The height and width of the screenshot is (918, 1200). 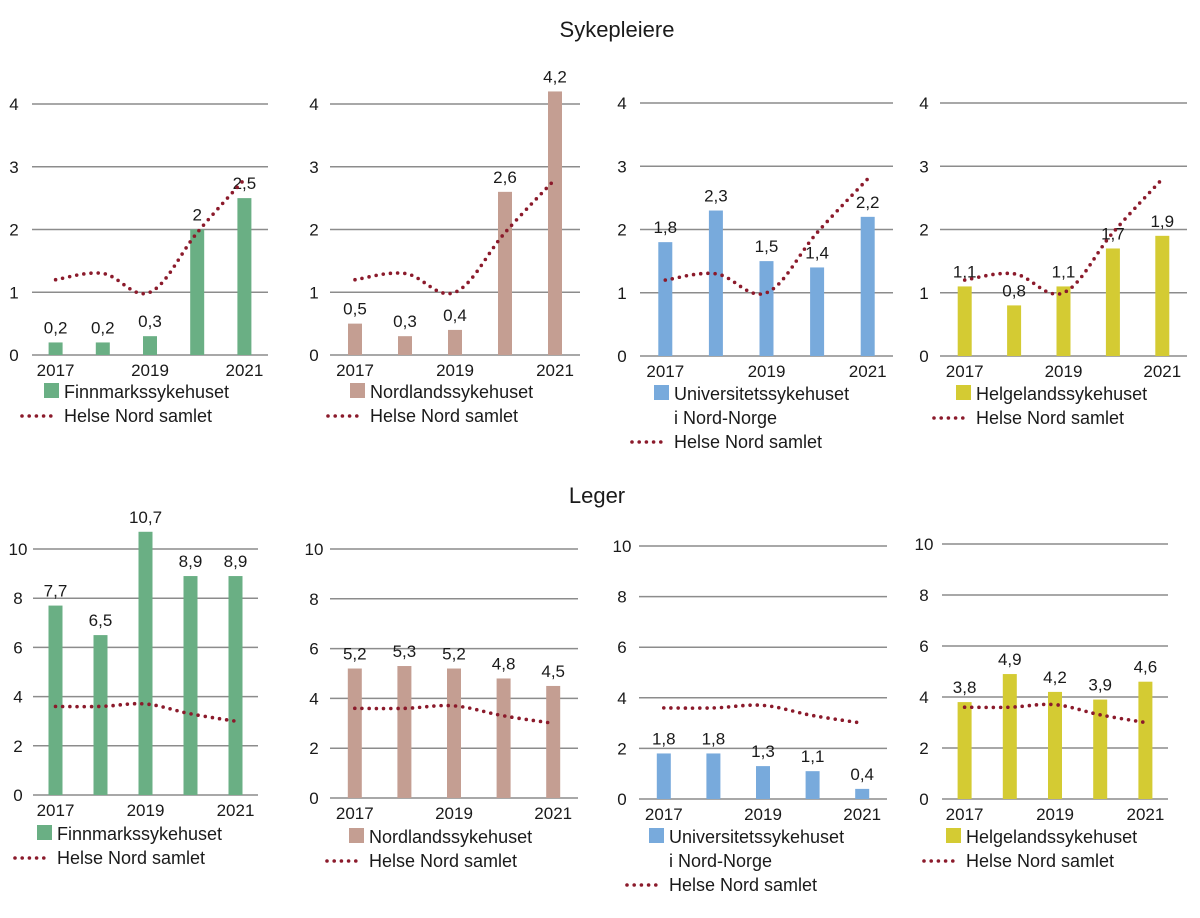 What do you see at coordinates (555, 76) in the screenshot?
I see `data-label-2021: 4,2` at bounding box center [555, 76].